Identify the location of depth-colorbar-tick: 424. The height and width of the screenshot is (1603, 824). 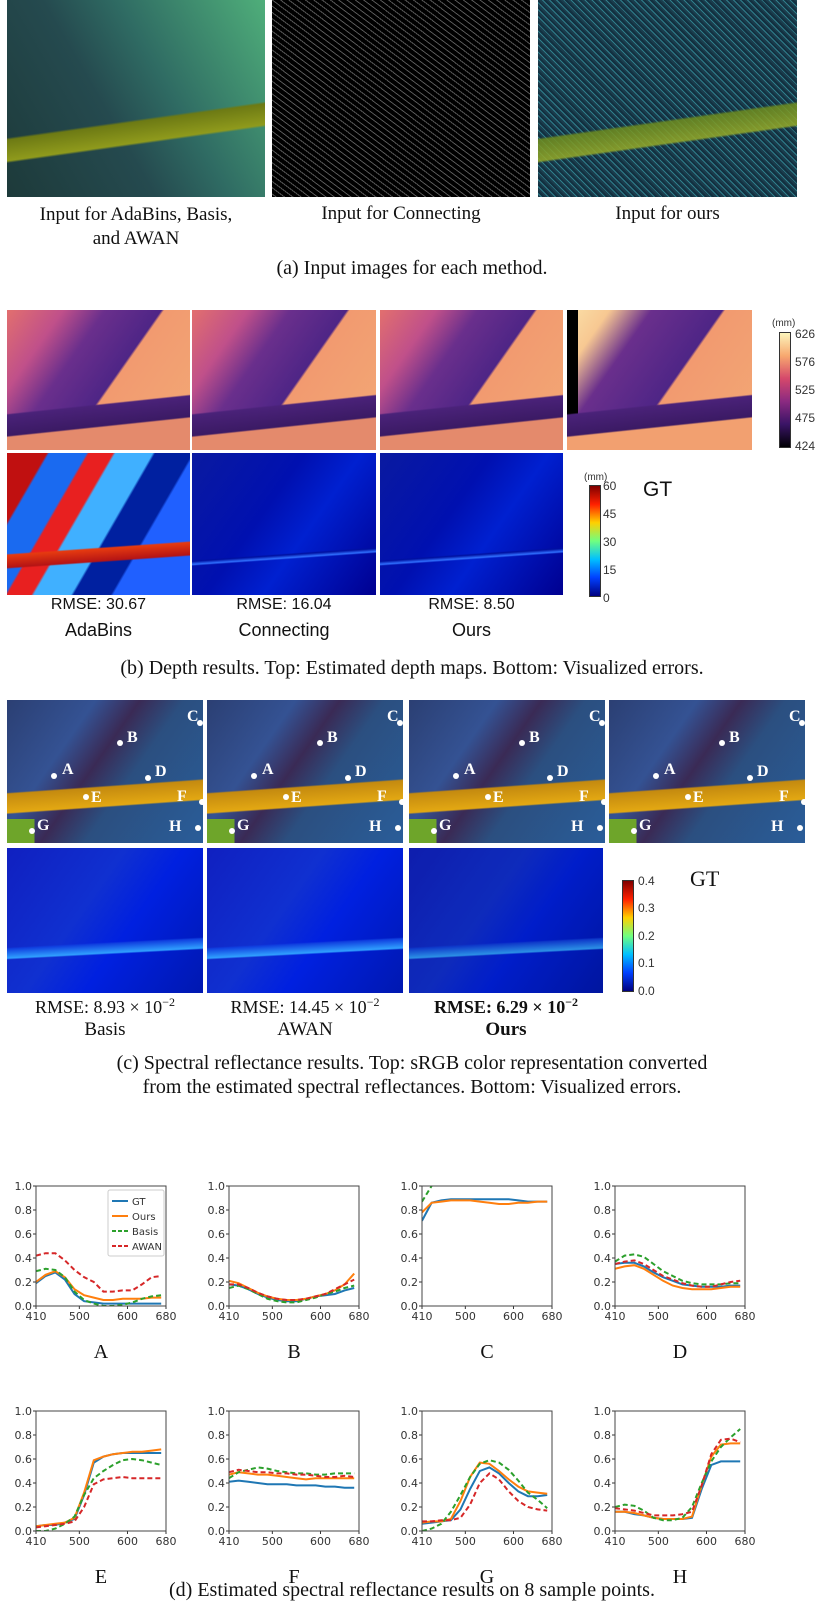
(805, 446).